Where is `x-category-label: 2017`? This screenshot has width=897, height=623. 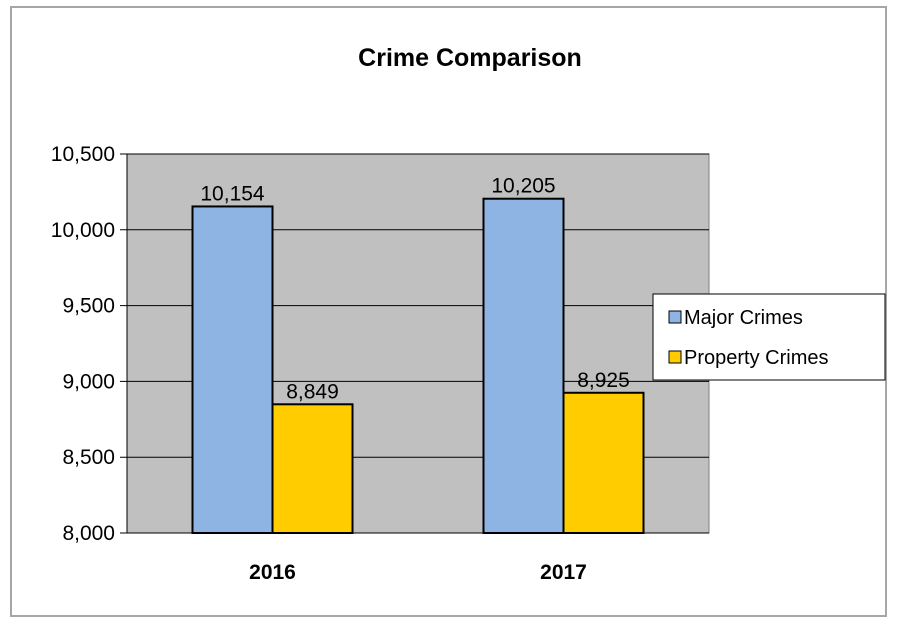 x-category-label: 2017 is located at coordinates (563, 572).